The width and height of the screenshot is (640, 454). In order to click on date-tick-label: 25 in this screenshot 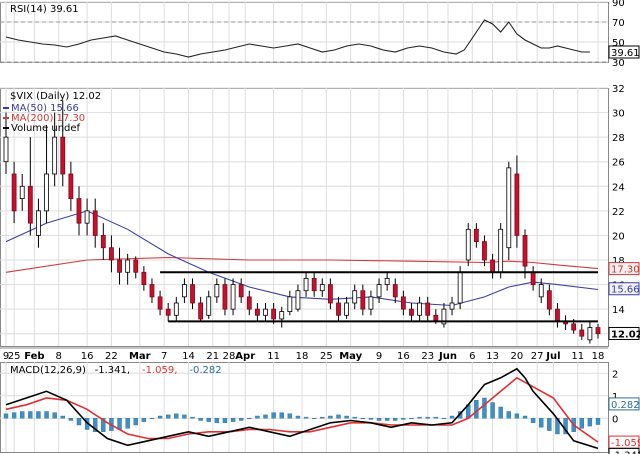, I will do `click(326, 356)`.